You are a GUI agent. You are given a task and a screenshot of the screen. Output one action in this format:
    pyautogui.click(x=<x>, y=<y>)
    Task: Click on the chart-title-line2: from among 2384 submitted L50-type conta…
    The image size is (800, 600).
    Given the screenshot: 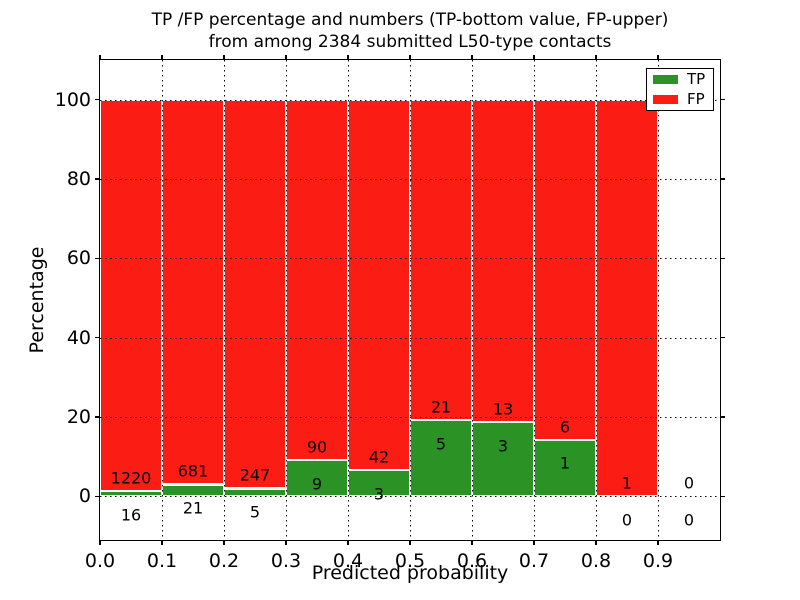 What is the action you would take?
    pyautogui.click(x=410, y=42)
    